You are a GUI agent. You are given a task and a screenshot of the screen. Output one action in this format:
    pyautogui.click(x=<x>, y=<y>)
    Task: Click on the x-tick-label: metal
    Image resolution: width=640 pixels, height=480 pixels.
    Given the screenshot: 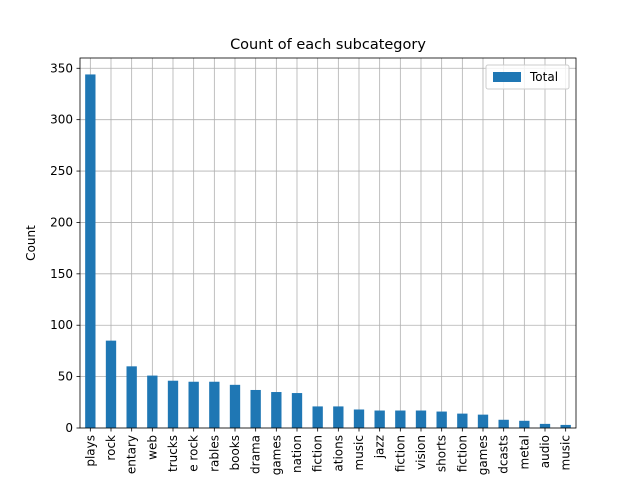 What is the action you would take?
    pyautogui.click(x=524, y=452)
    